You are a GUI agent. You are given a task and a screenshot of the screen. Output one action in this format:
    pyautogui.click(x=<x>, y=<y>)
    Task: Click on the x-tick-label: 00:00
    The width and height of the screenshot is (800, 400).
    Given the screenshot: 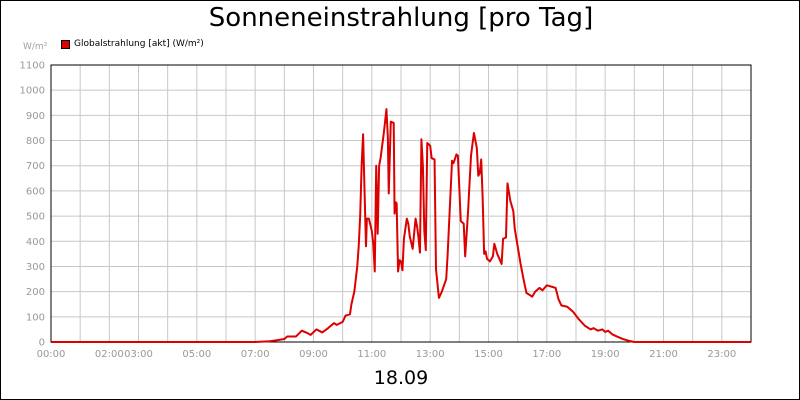 What is the action you would take?
    pyautogui.click(x=51, y=354)
    